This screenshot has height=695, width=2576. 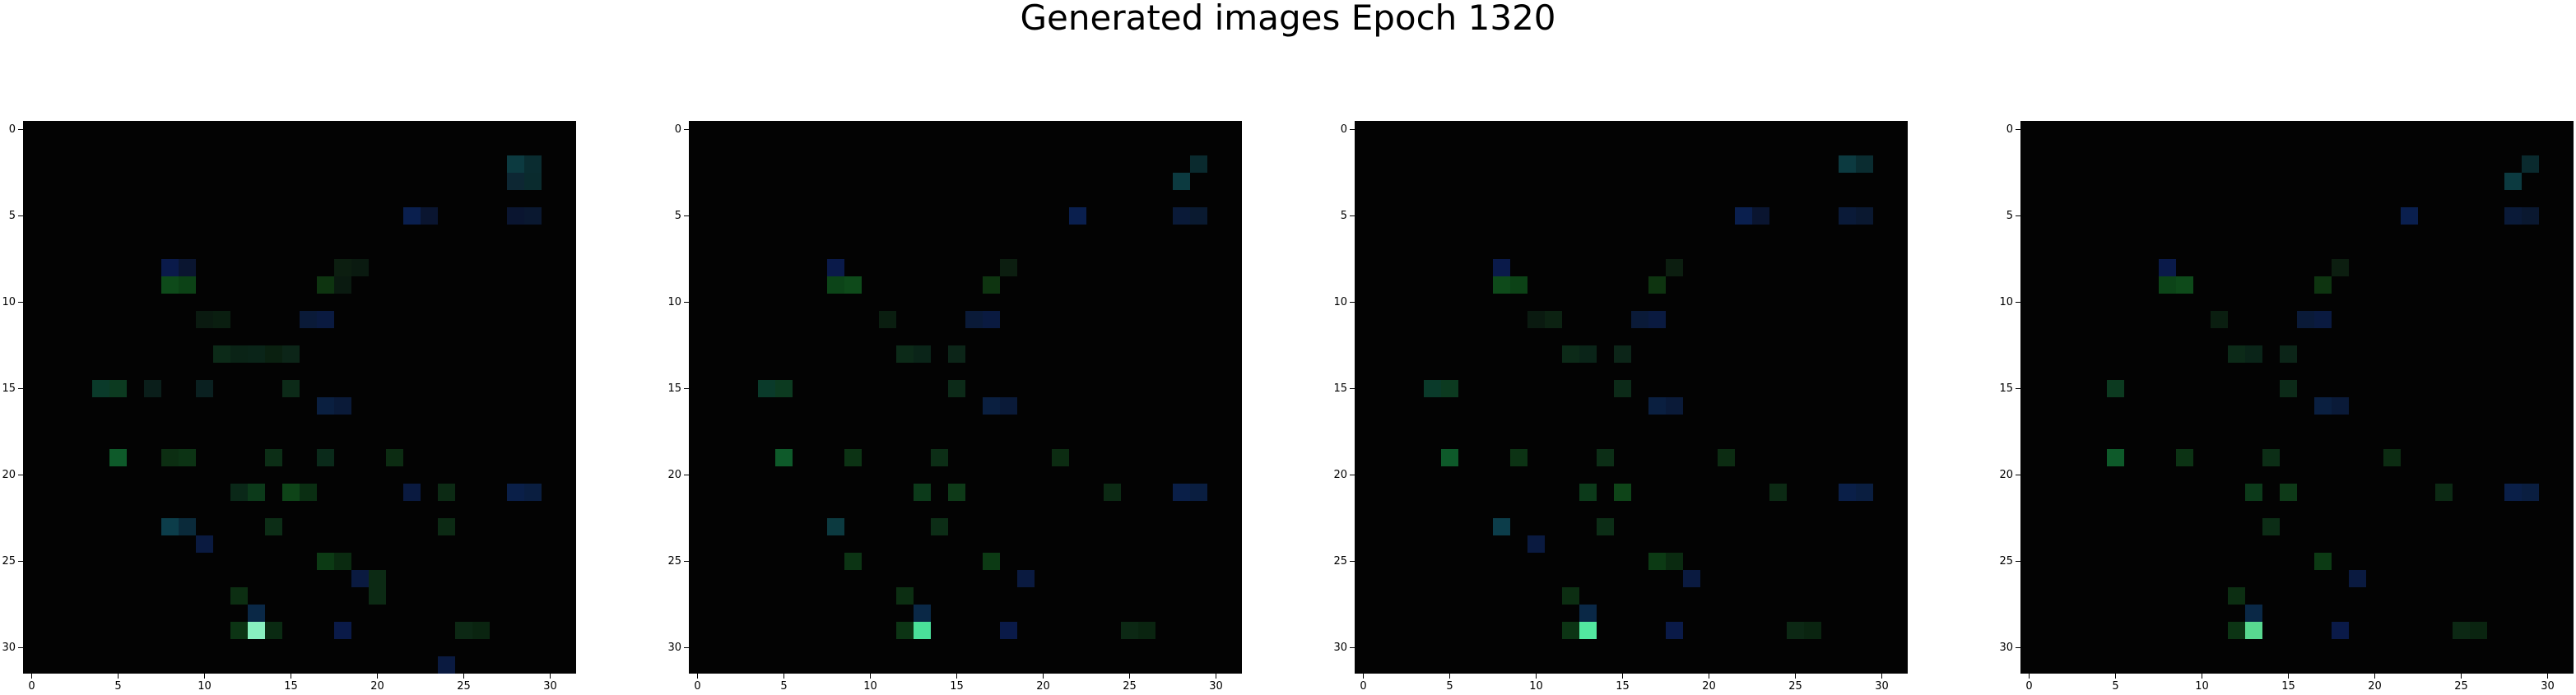 I want to click on x-tick-label: 20, so click(x=1709, y=686).